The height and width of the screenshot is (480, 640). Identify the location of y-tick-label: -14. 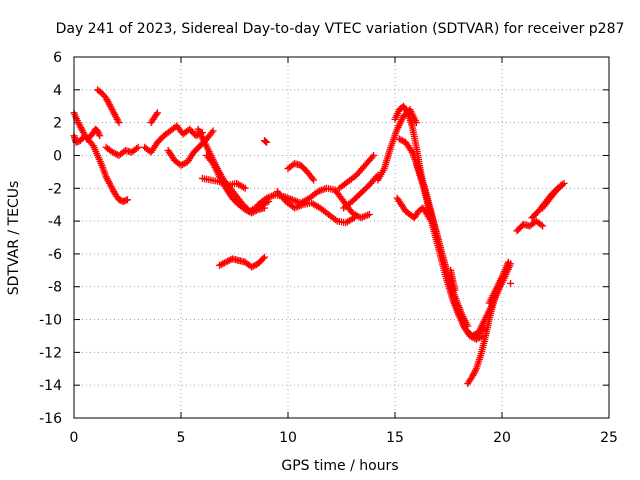
(50, 386).